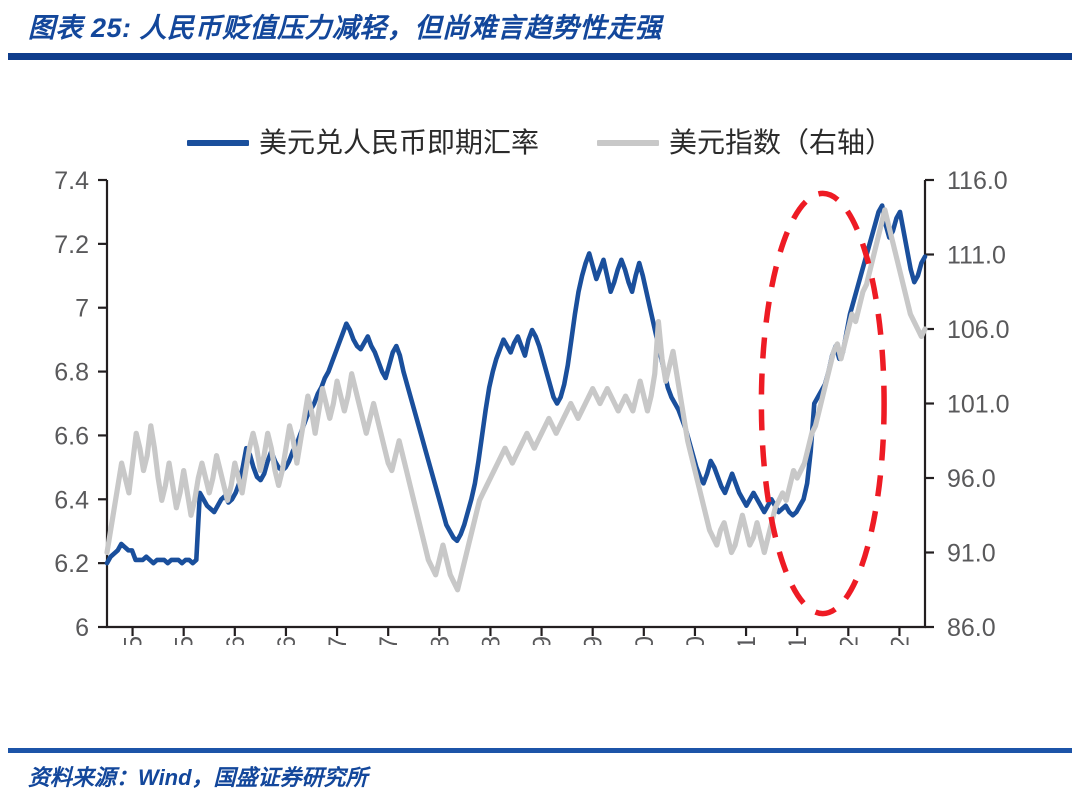 This screenshot has height=804, width=1080. What do you see at coordinates (71, 564) in the screenshot?
I see `y-tick-label-left: 6.2` at bounding box center [71, 564].